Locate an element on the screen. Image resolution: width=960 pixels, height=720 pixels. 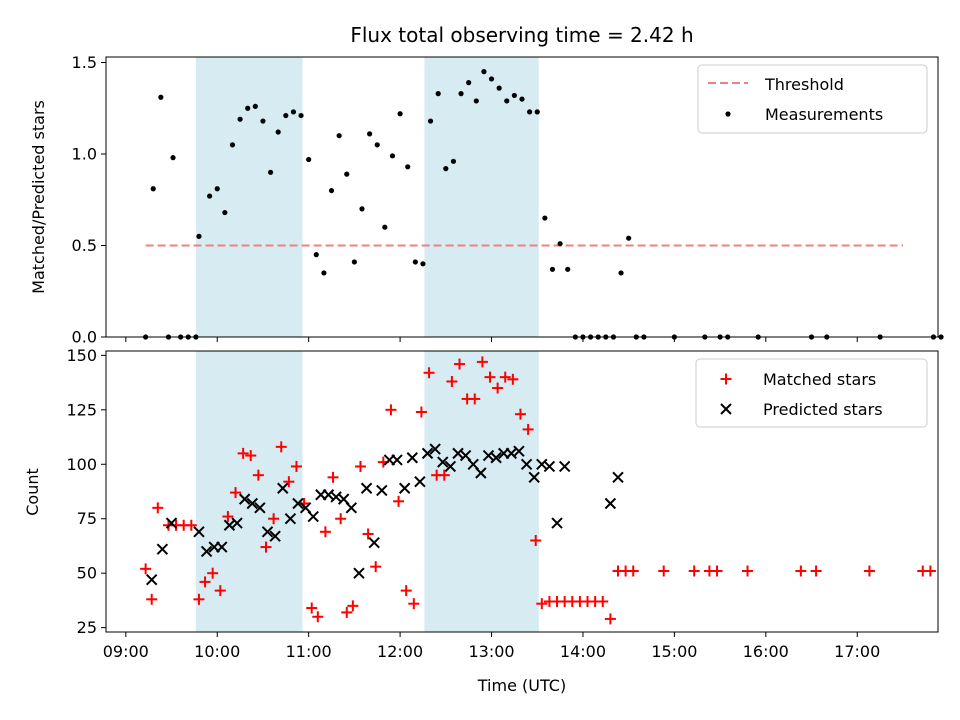
count-y-tick-label: 150 is located at coordinates (81, 355).